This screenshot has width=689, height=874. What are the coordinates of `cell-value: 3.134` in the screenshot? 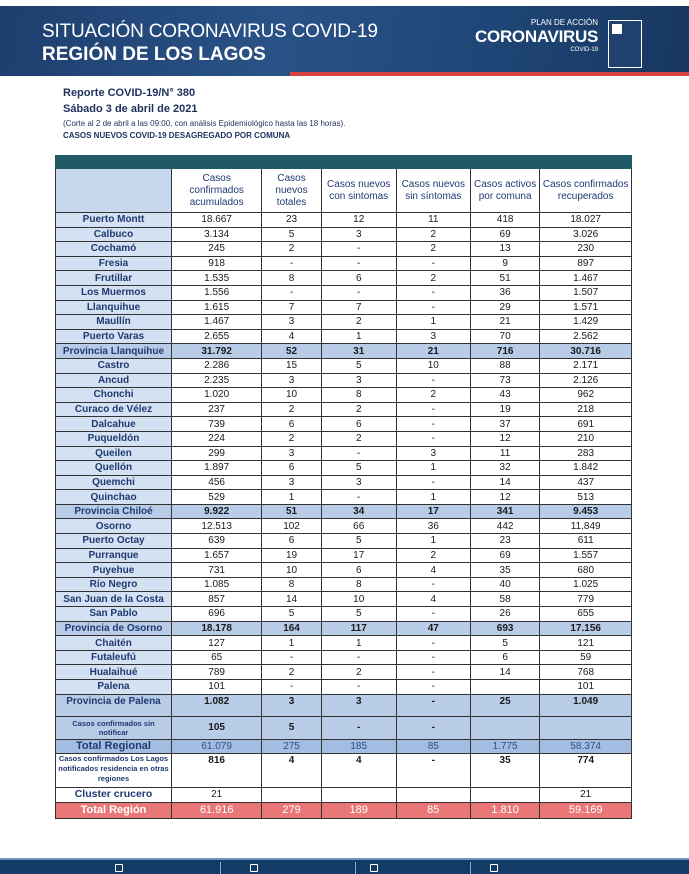 It's located at (216, 234).